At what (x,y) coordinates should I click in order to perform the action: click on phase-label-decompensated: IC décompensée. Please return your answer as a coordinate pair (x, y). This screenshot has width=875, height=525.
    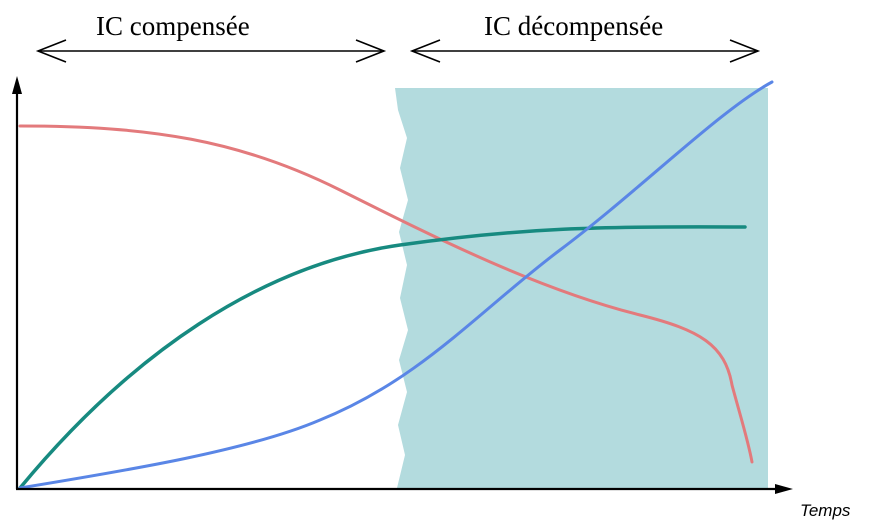
    Looking at the image, I should click on (573, 26).